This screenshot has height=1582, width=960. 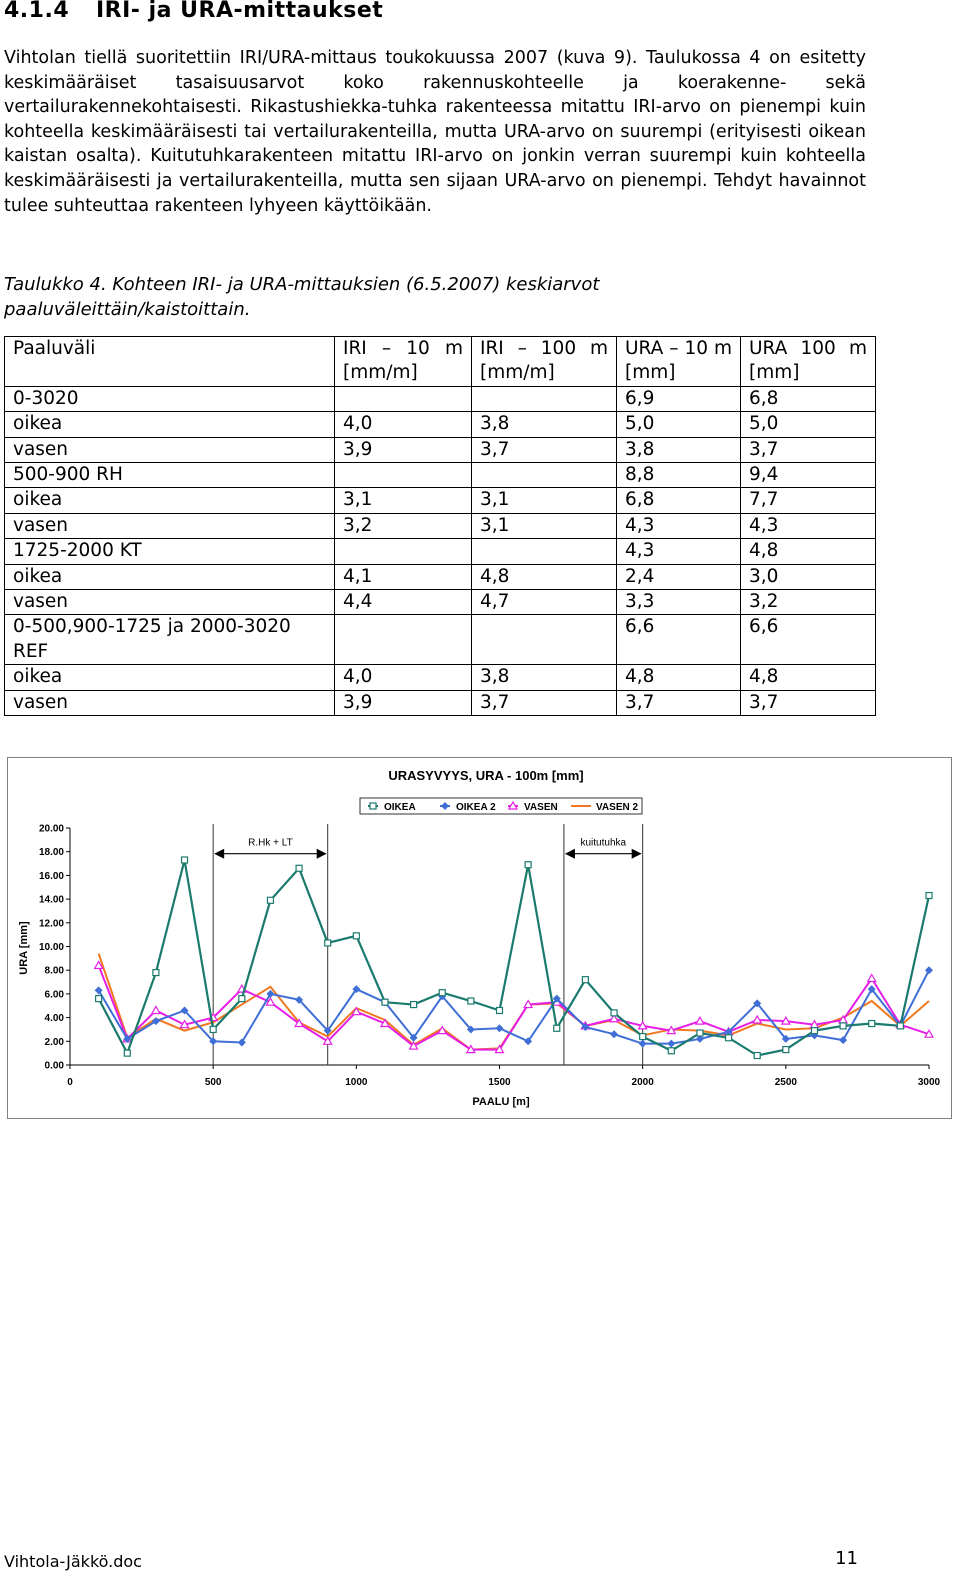 I want to click on table-header-cell: Paaluväli, so click(x=169, y=361).